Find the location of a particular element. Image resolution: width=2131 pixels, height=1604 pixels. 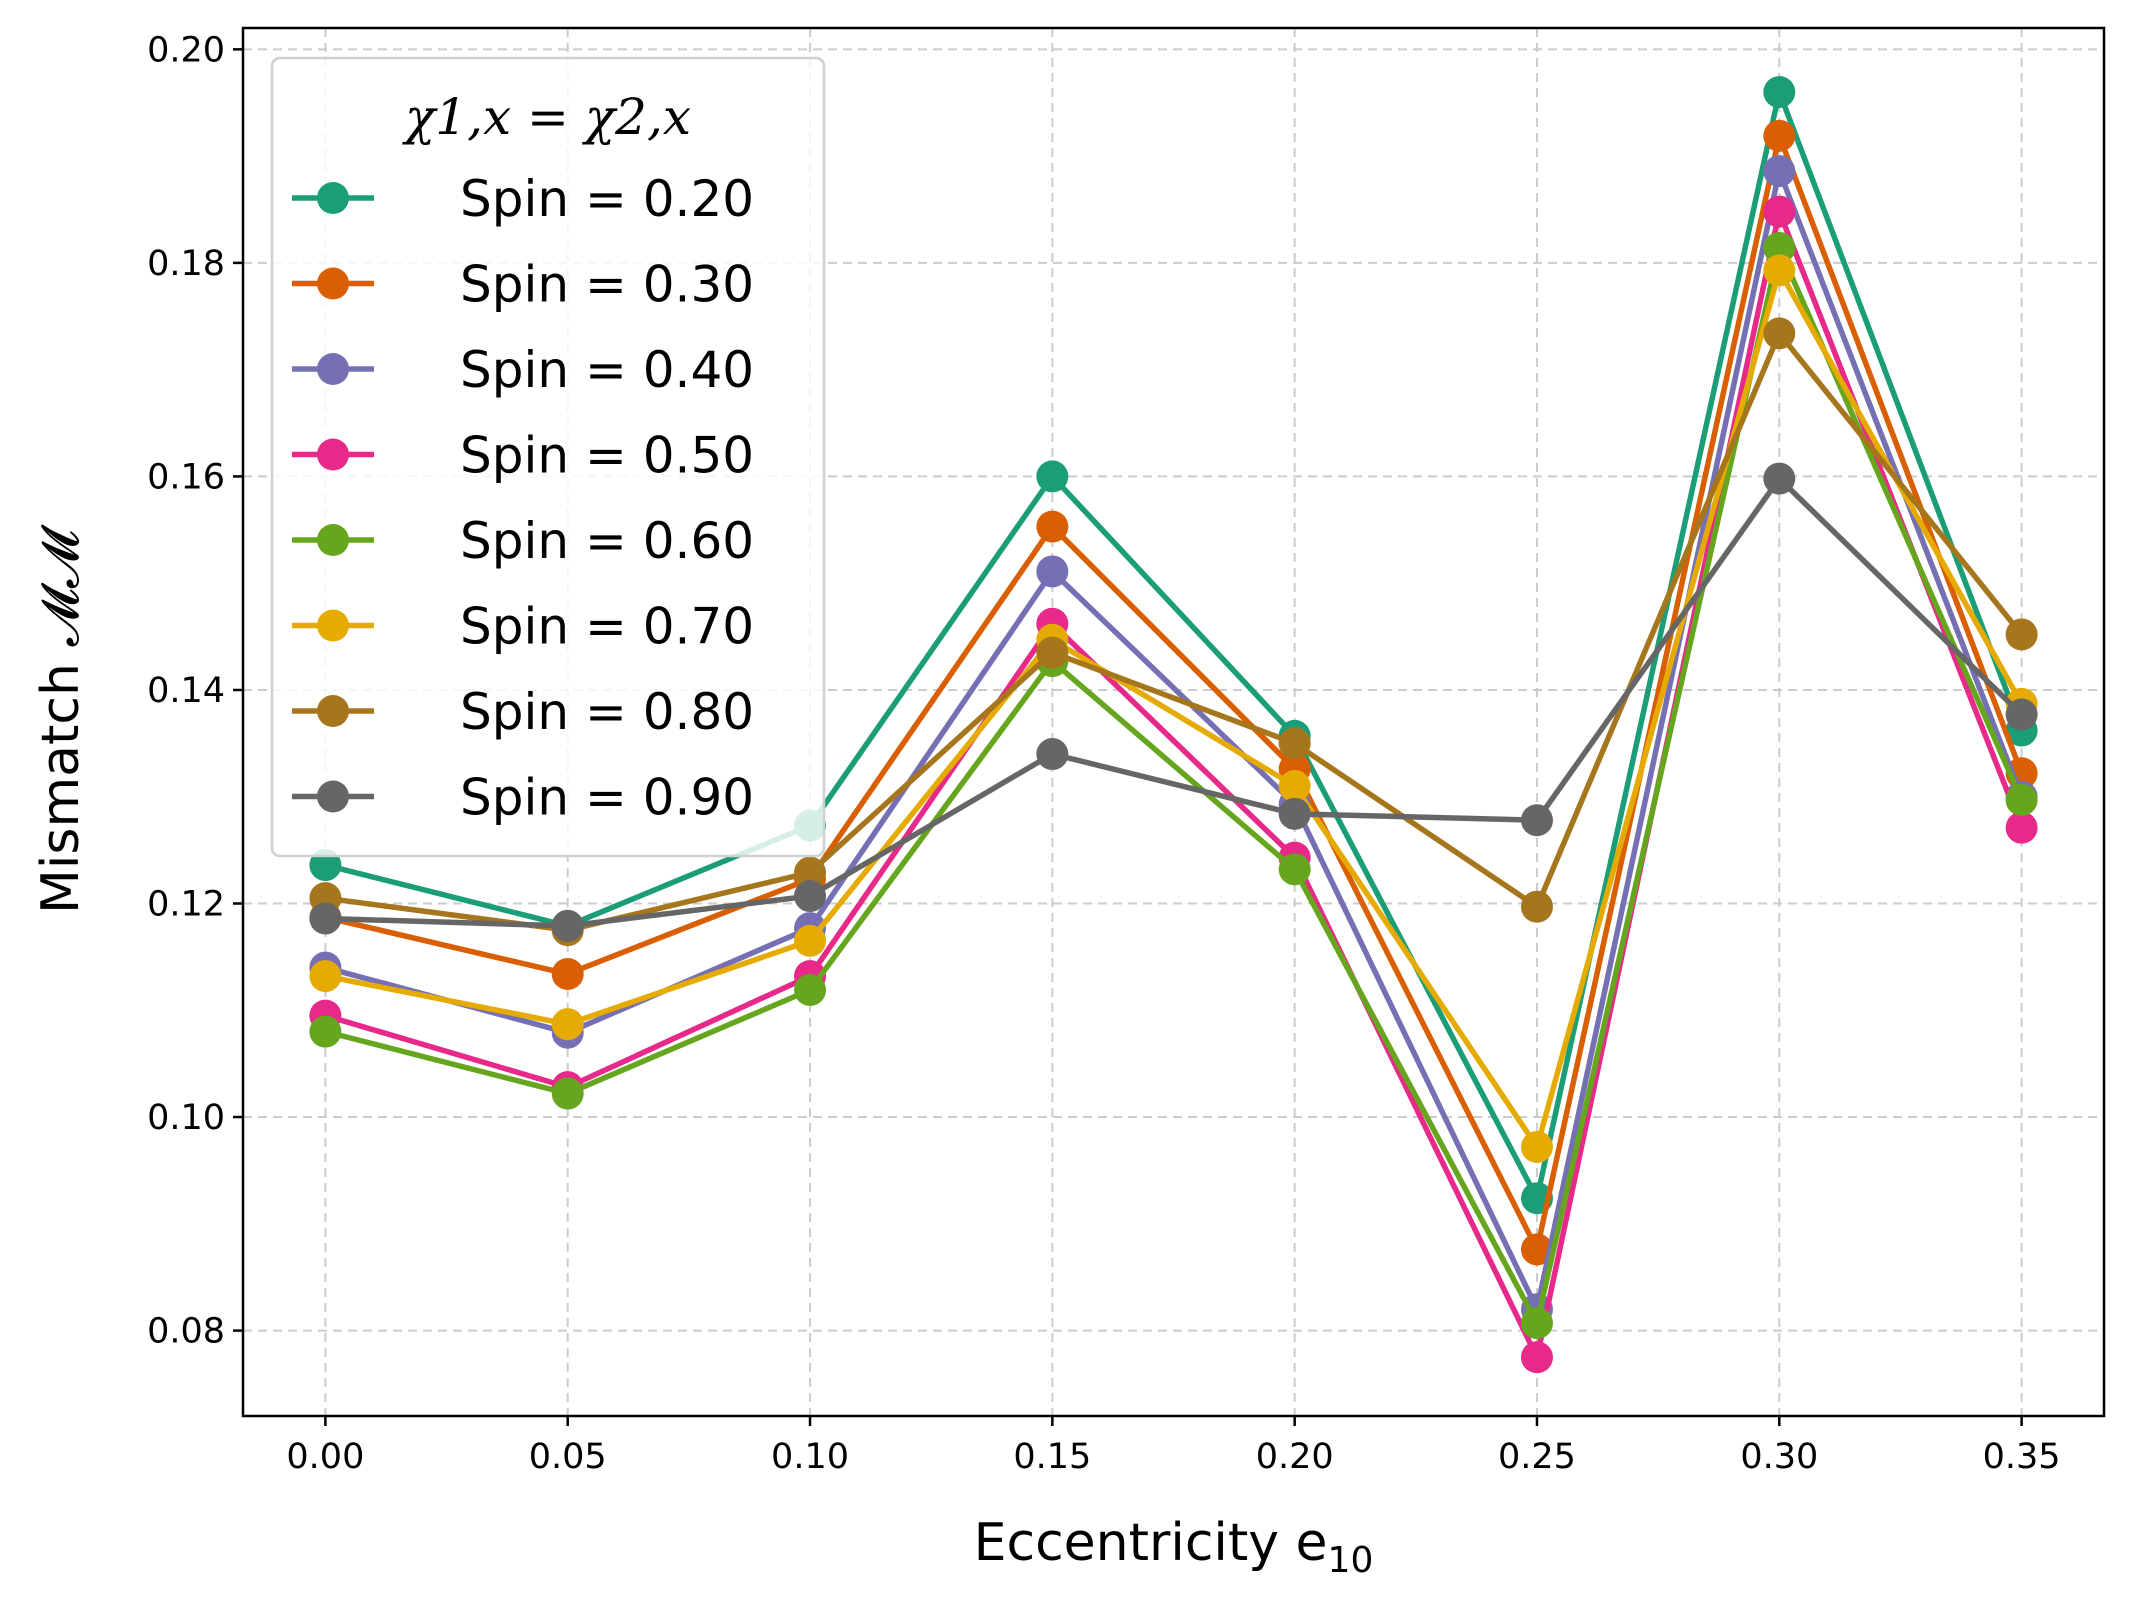

y-tick-label: 0.20 is located at coordinates (186, 50).